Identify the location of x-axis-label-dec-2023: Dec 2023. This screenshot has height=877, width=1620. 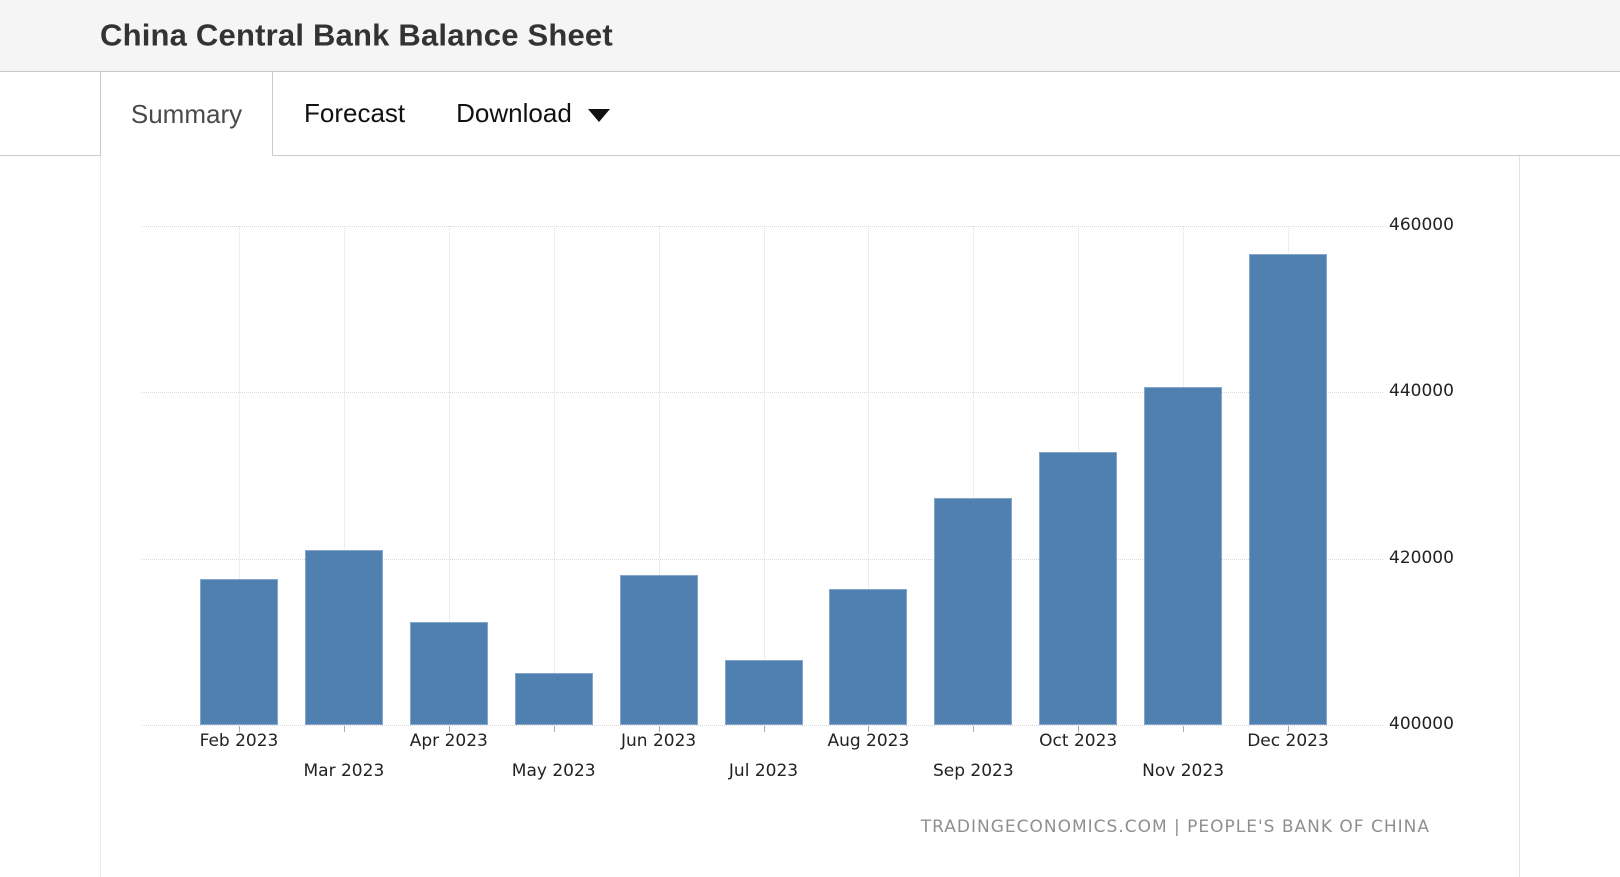
(1288, 741).